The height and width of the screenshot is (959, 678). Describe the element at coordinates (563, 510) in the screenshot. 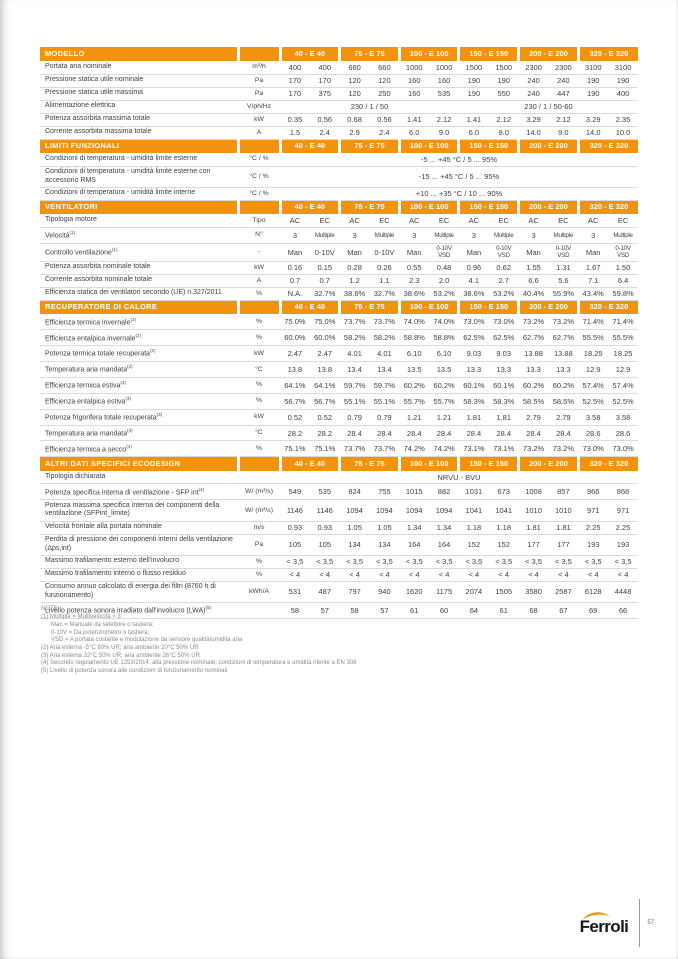

I see `value-cell: 1010` at that location.